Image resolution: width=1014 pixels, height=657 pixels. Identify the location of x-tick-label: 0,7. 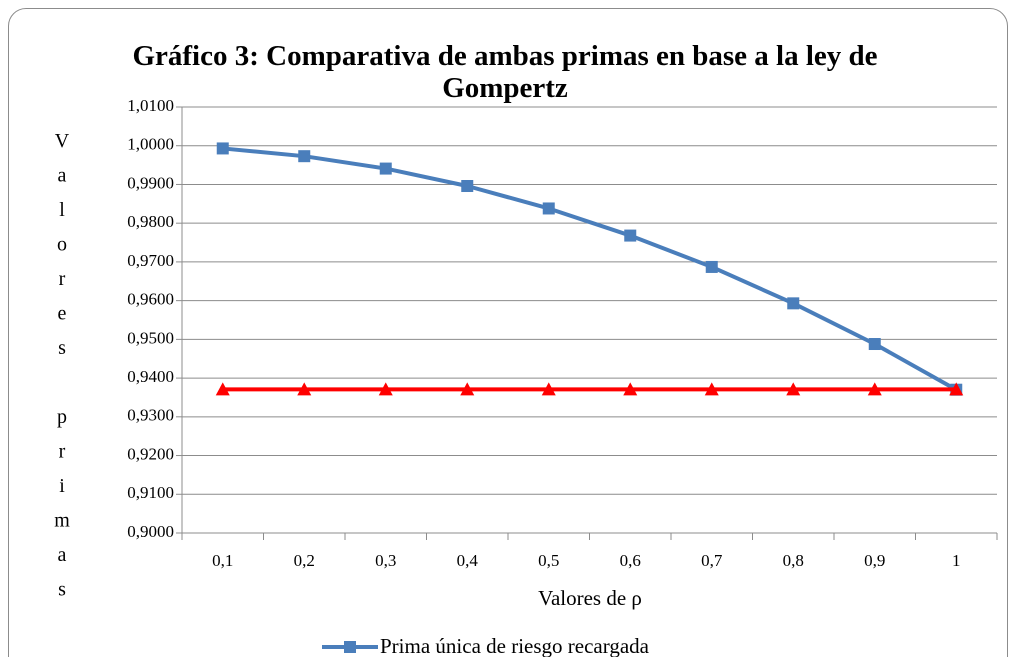
(712, 560).